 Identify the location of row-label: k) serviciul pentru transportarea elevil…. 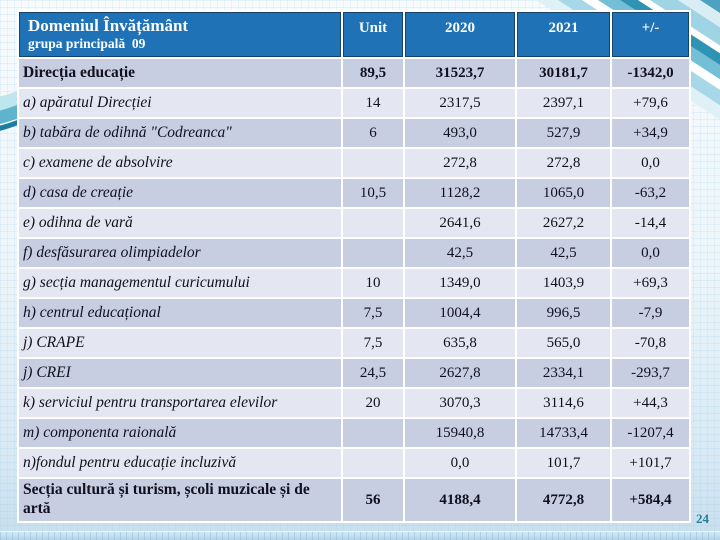
(180, 403).